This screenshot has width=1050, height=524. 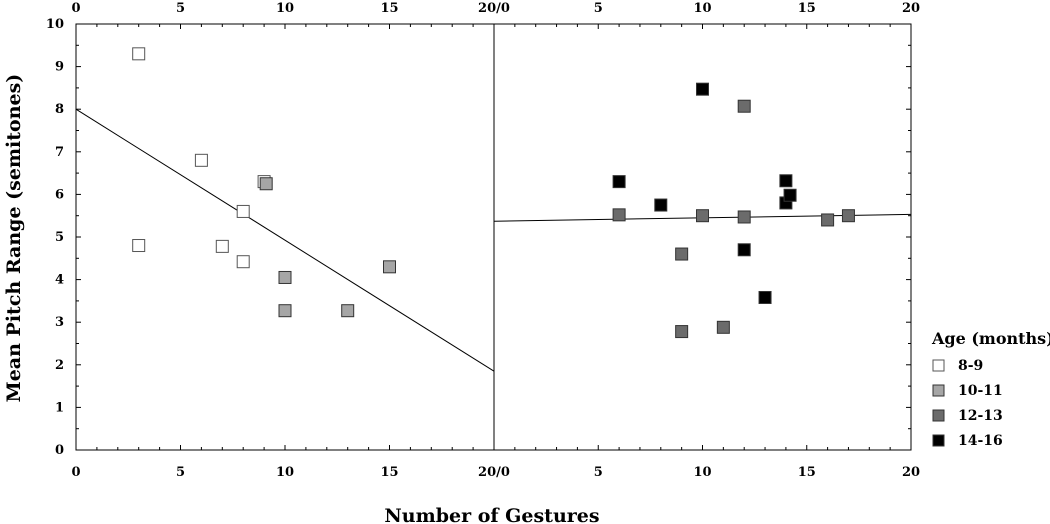 I want to click on y-tick-label: 7, so click(x=59, y=152).